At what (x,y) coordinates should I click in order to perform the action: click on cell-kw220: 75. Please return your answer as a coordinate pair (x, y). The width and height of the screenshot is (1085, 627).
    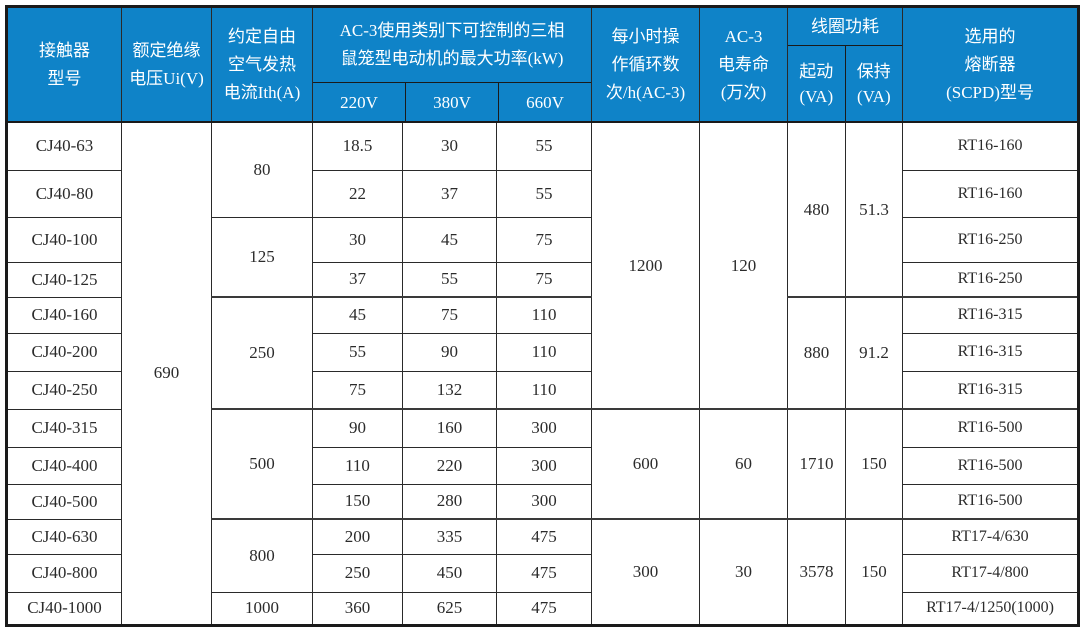
    Looking at the image, I should click on (357, 390).